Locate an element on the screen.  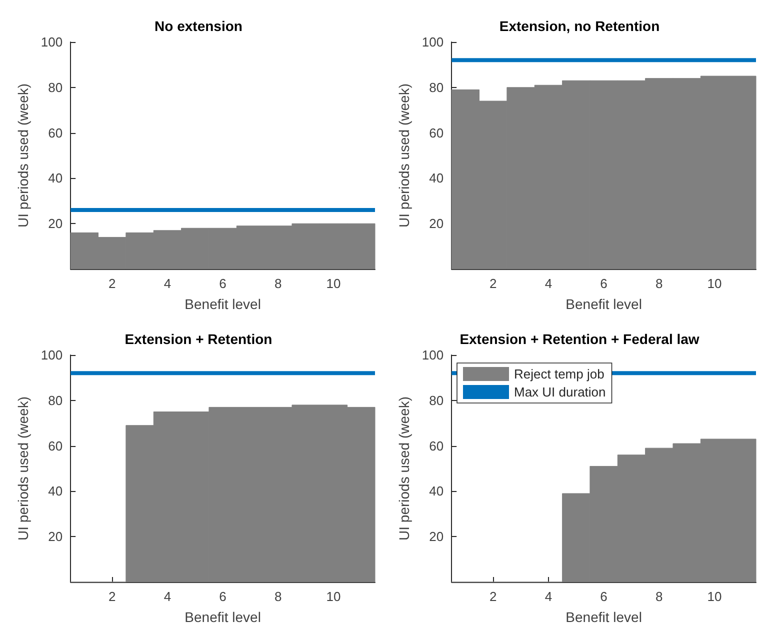
chart-title: Extension, no Retention is located at coordinates (579, 26).